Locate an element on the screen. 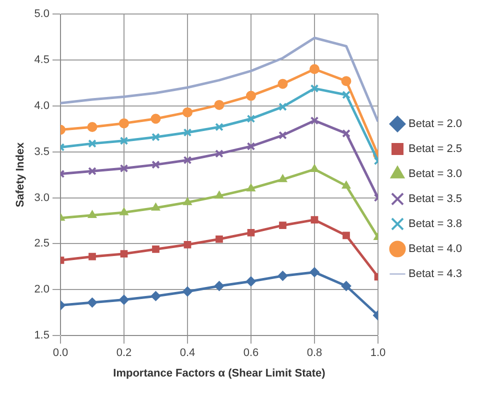 Image resolution: width=478 pixels, height=404 pixels. y-tick-label: 4.5 is located at coordinates (42, 60).